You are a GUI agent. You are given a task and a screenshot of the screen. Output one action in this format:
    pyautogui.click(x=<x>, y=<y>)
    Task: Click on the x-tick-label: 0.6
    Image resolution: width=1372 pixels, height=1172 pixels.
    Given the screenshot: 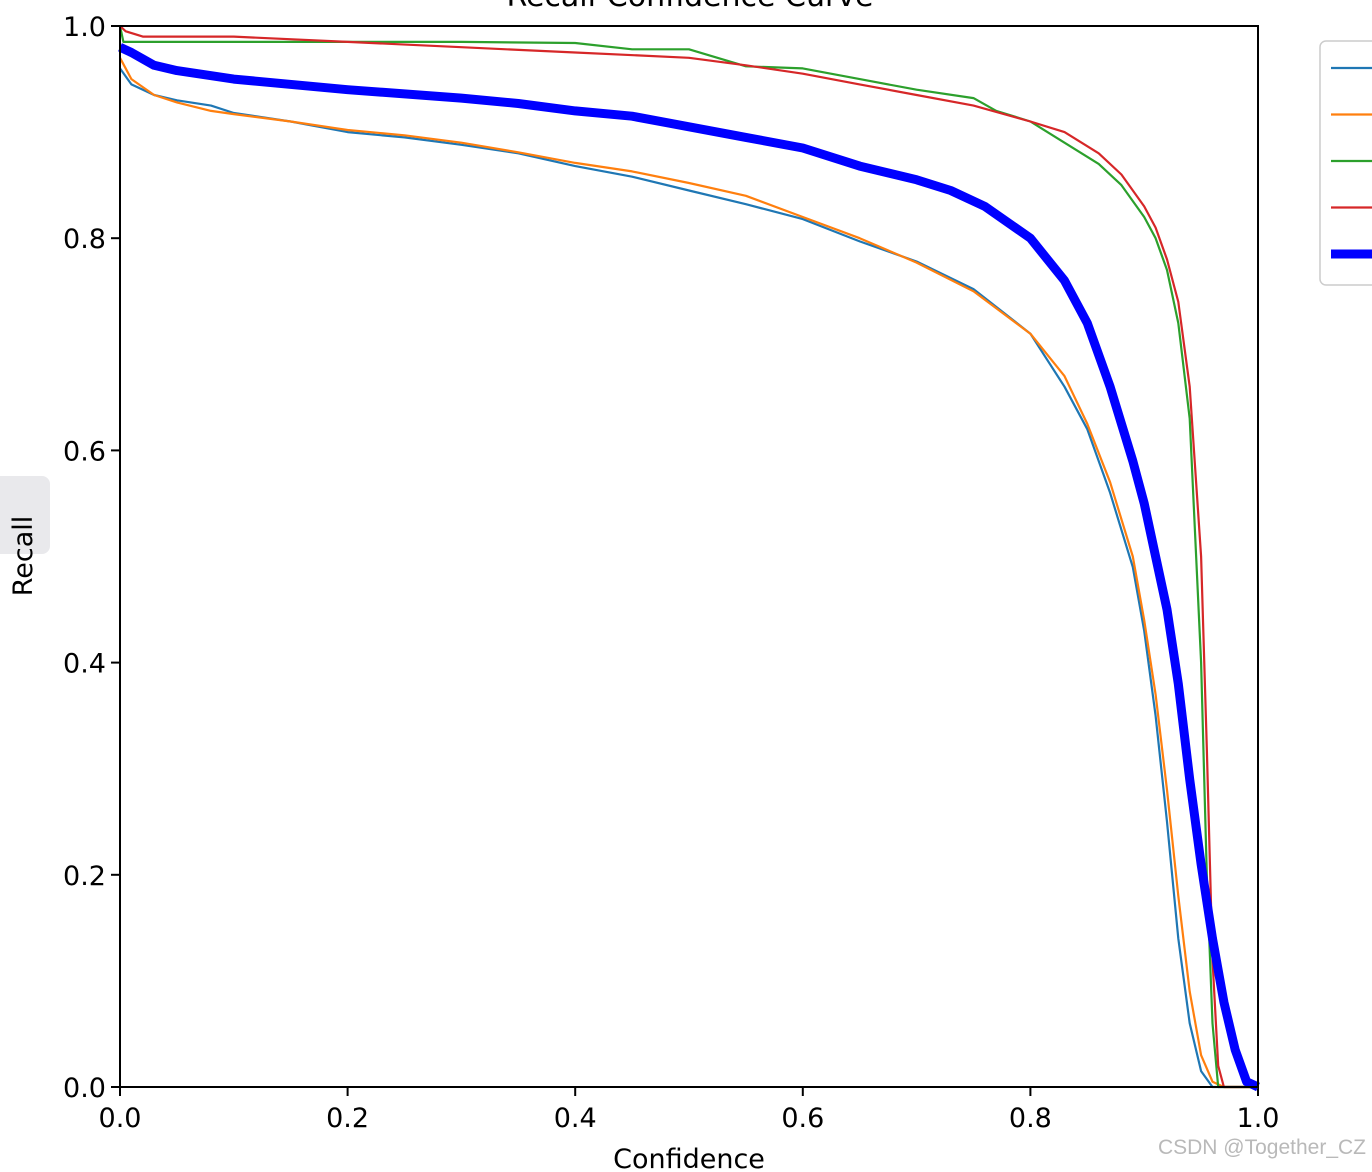 What is the action you would take?
    pyautogui.click(x=802, y=1118)
    